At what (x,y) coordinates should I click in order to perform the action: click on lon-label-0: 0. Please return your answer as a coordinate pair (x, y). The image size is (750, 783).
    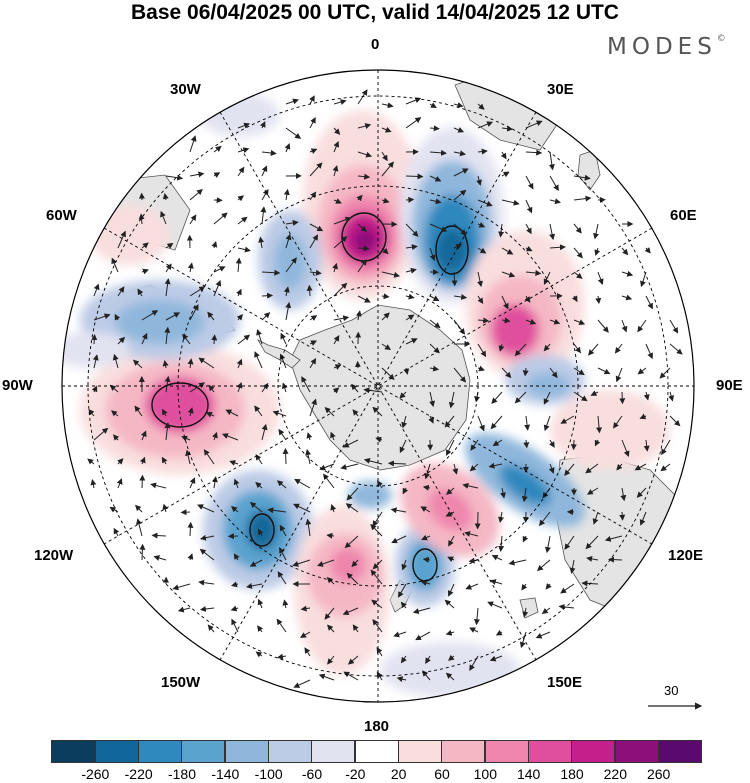
    Looking at the image, I should click on (375, 44).